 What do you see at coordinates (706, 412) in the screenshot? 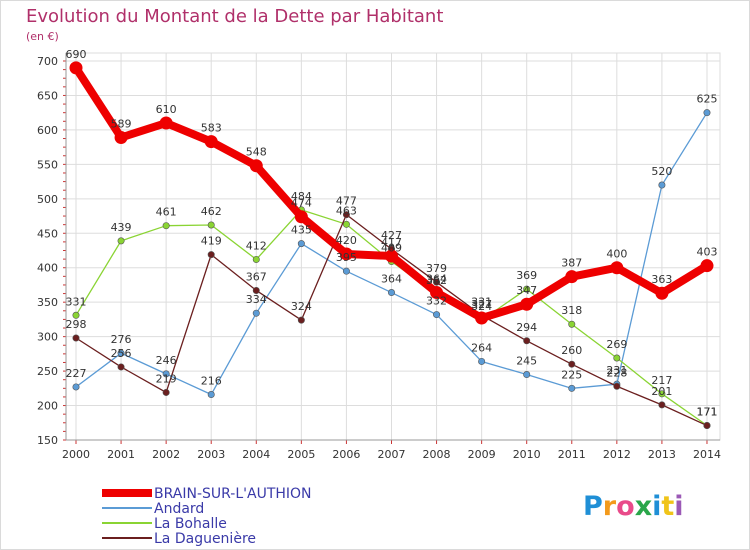
I see `data-label: 171` at bounding box center [706, 412].